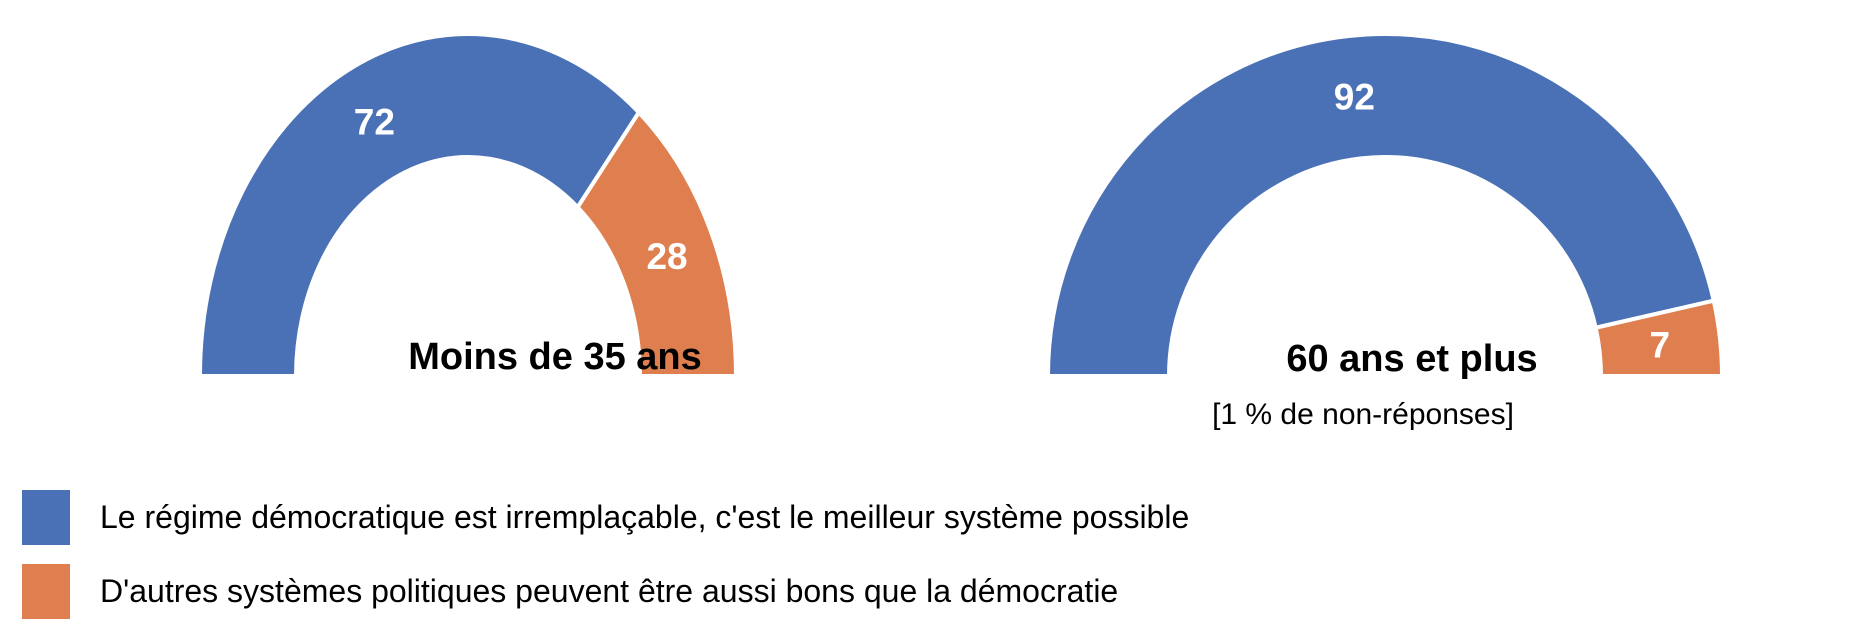 Image resolution: width=1874 pixels, height=638 pixels. I want to click on slice-value-label: 72, so click(374, 122).